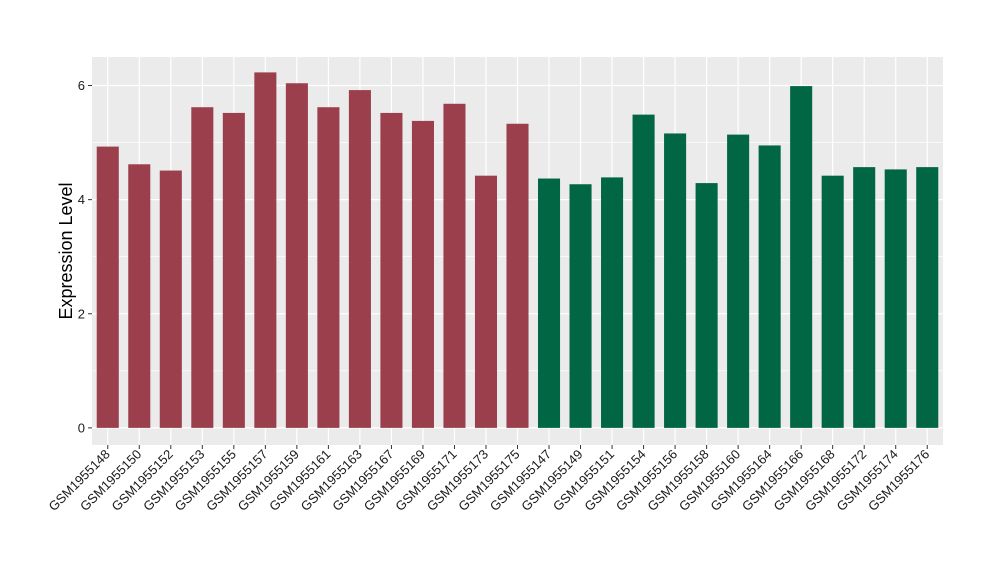 The width and height of the screenshot is (1000, 580). Describe the element at coordinates (328, 267) in the screenshot. I see `bar-GSM1955161` at that location.